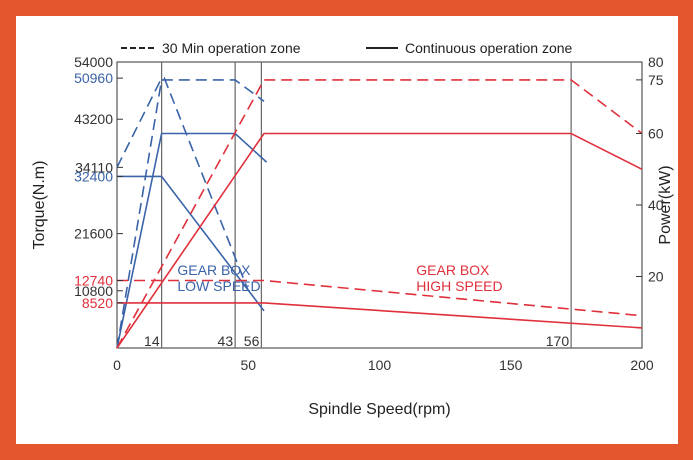 This screenshot has width=693, height=460. Describe the element at coordinates (380, 298) in the screenshot. I see `high-speed-30min-left-line` at that location.